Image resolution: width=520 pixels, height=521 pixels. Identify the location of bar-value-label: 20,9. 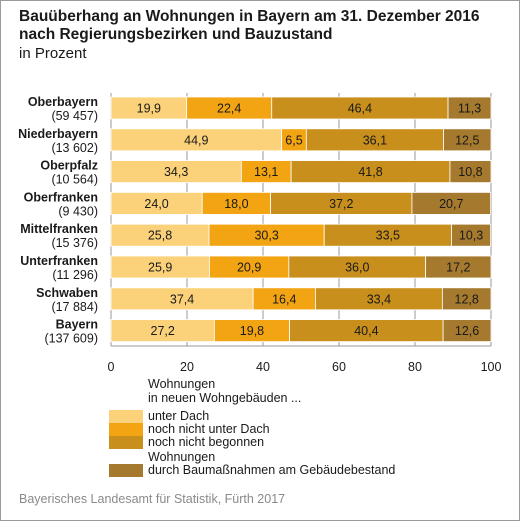
(249, 268).